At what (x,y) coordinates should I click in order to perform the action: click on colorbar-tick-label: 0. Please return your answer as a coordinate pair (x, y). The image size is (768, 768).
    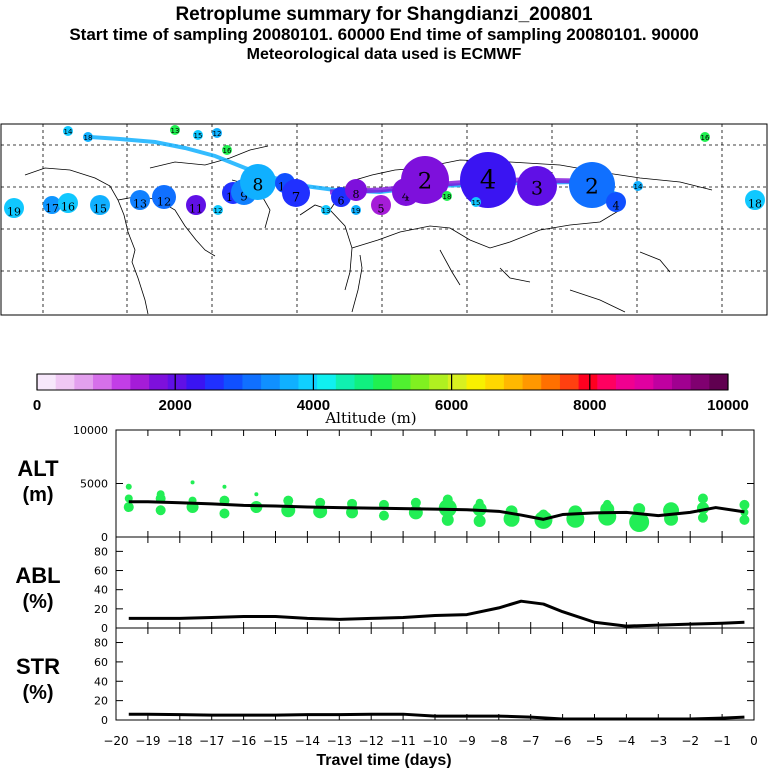
    Looking at the image, I should click on (37, 405).